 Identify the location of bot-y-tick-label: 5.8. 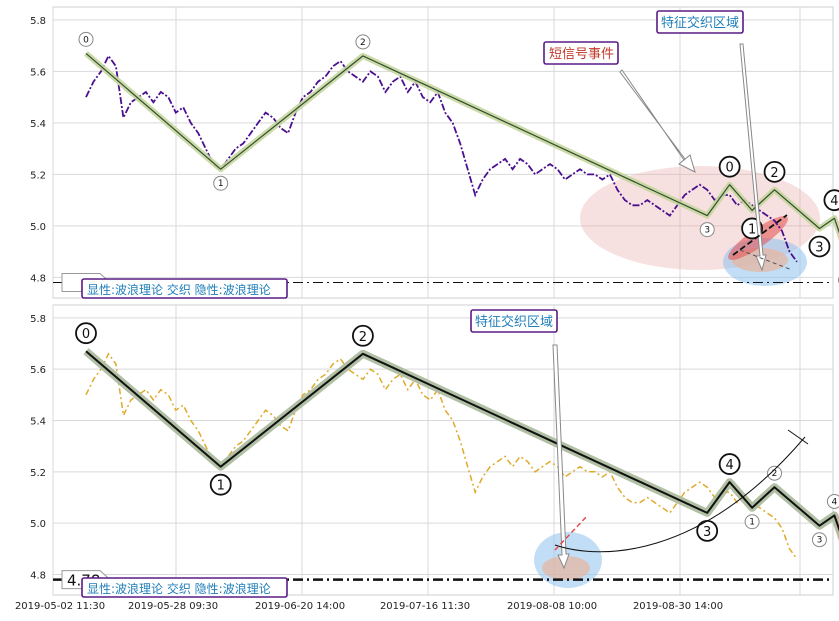
(38, 319).